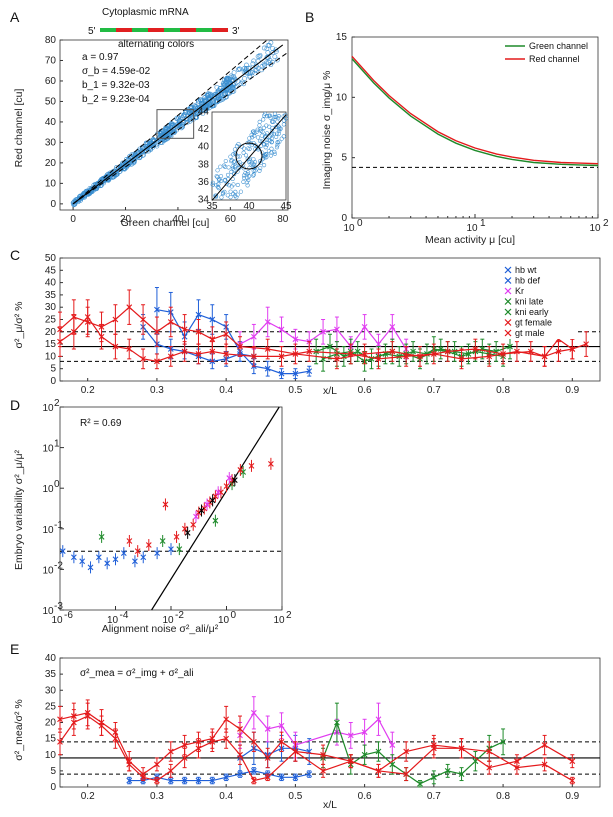 The image size is (613, 817). Describe the element at coordinates (215, 508) in the screenshot. I see `identity-line` at that location.